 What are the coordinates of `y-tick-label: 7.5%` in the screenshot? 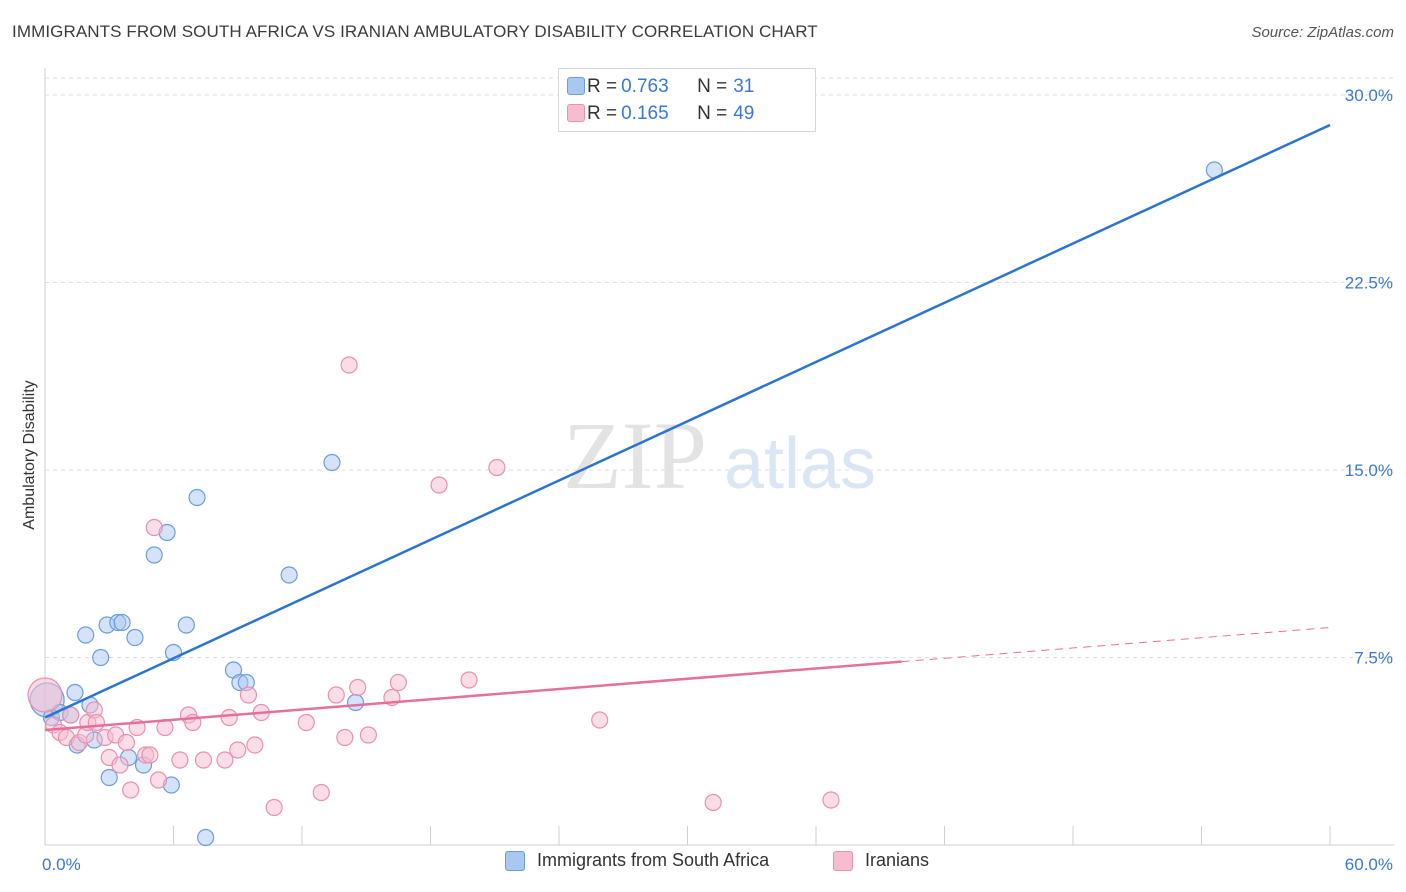 It's located at (1373, 658).